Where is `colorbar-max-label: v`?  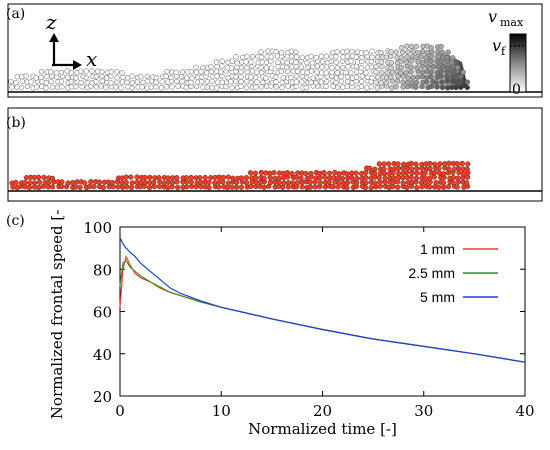 colorbar-max-label: v is located at coordinates (492, 16).